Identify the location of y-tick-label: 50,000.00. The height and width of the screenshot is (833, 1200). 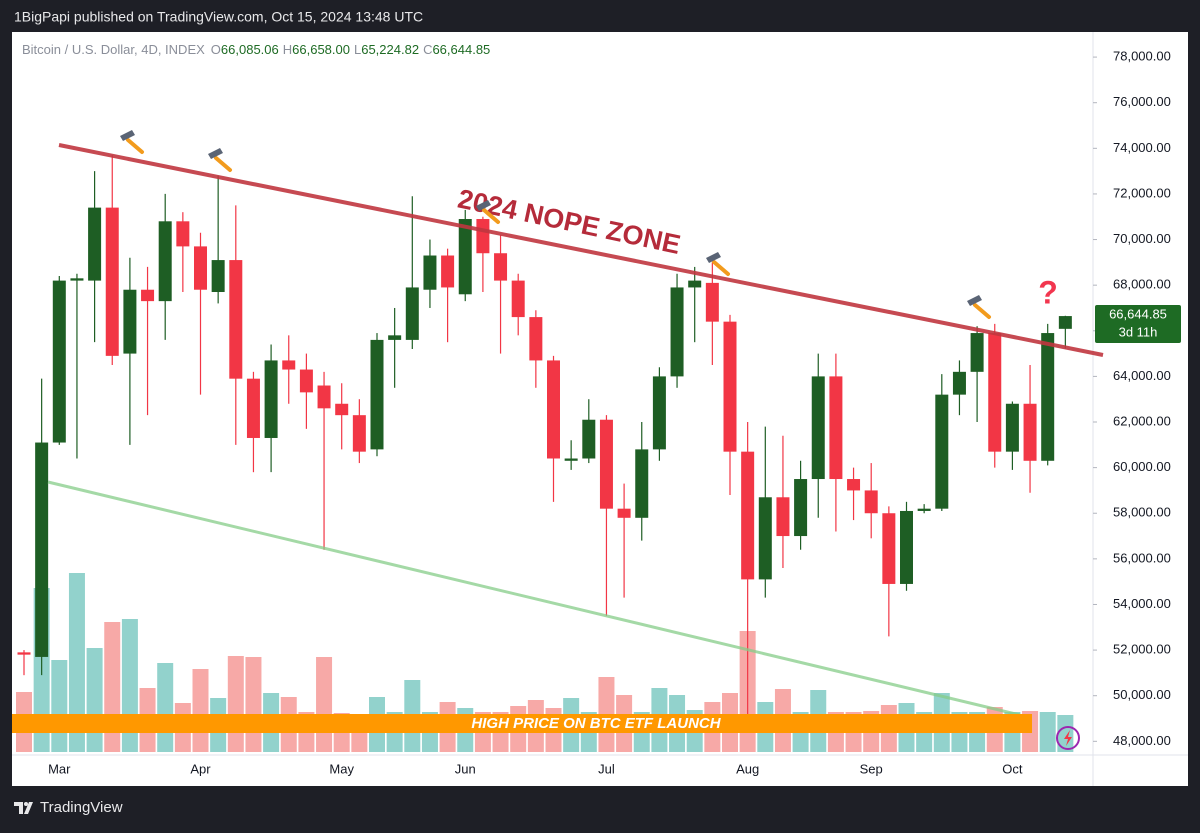
(1142, 694).